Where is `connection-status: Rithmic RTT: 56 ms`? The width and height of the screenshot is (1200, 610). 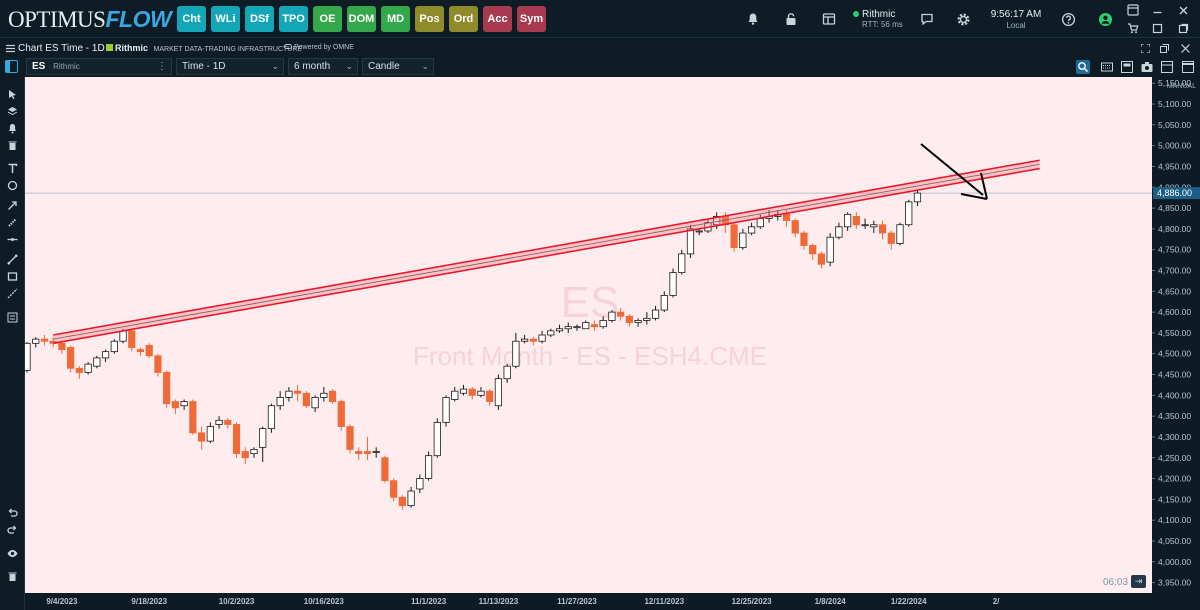
connection-status: Rithmic RTT: 56 ms is located at coordinates (878, 20).